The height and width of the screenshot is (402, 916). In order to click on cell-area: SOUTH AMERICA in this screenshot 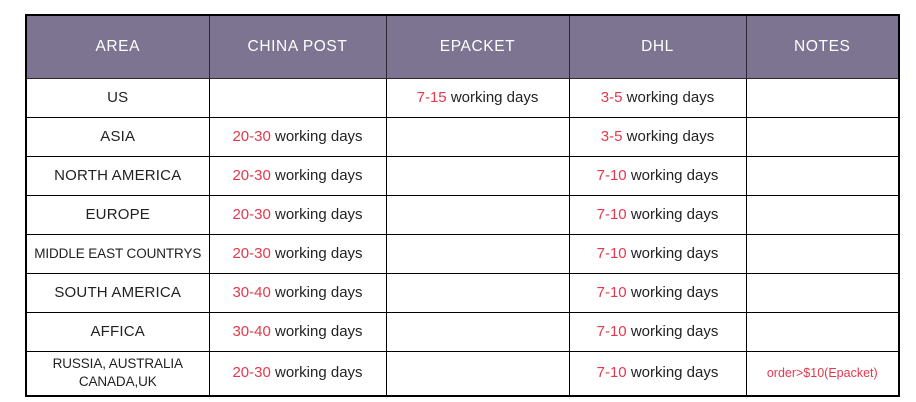, I will do `click(117, 293)`.